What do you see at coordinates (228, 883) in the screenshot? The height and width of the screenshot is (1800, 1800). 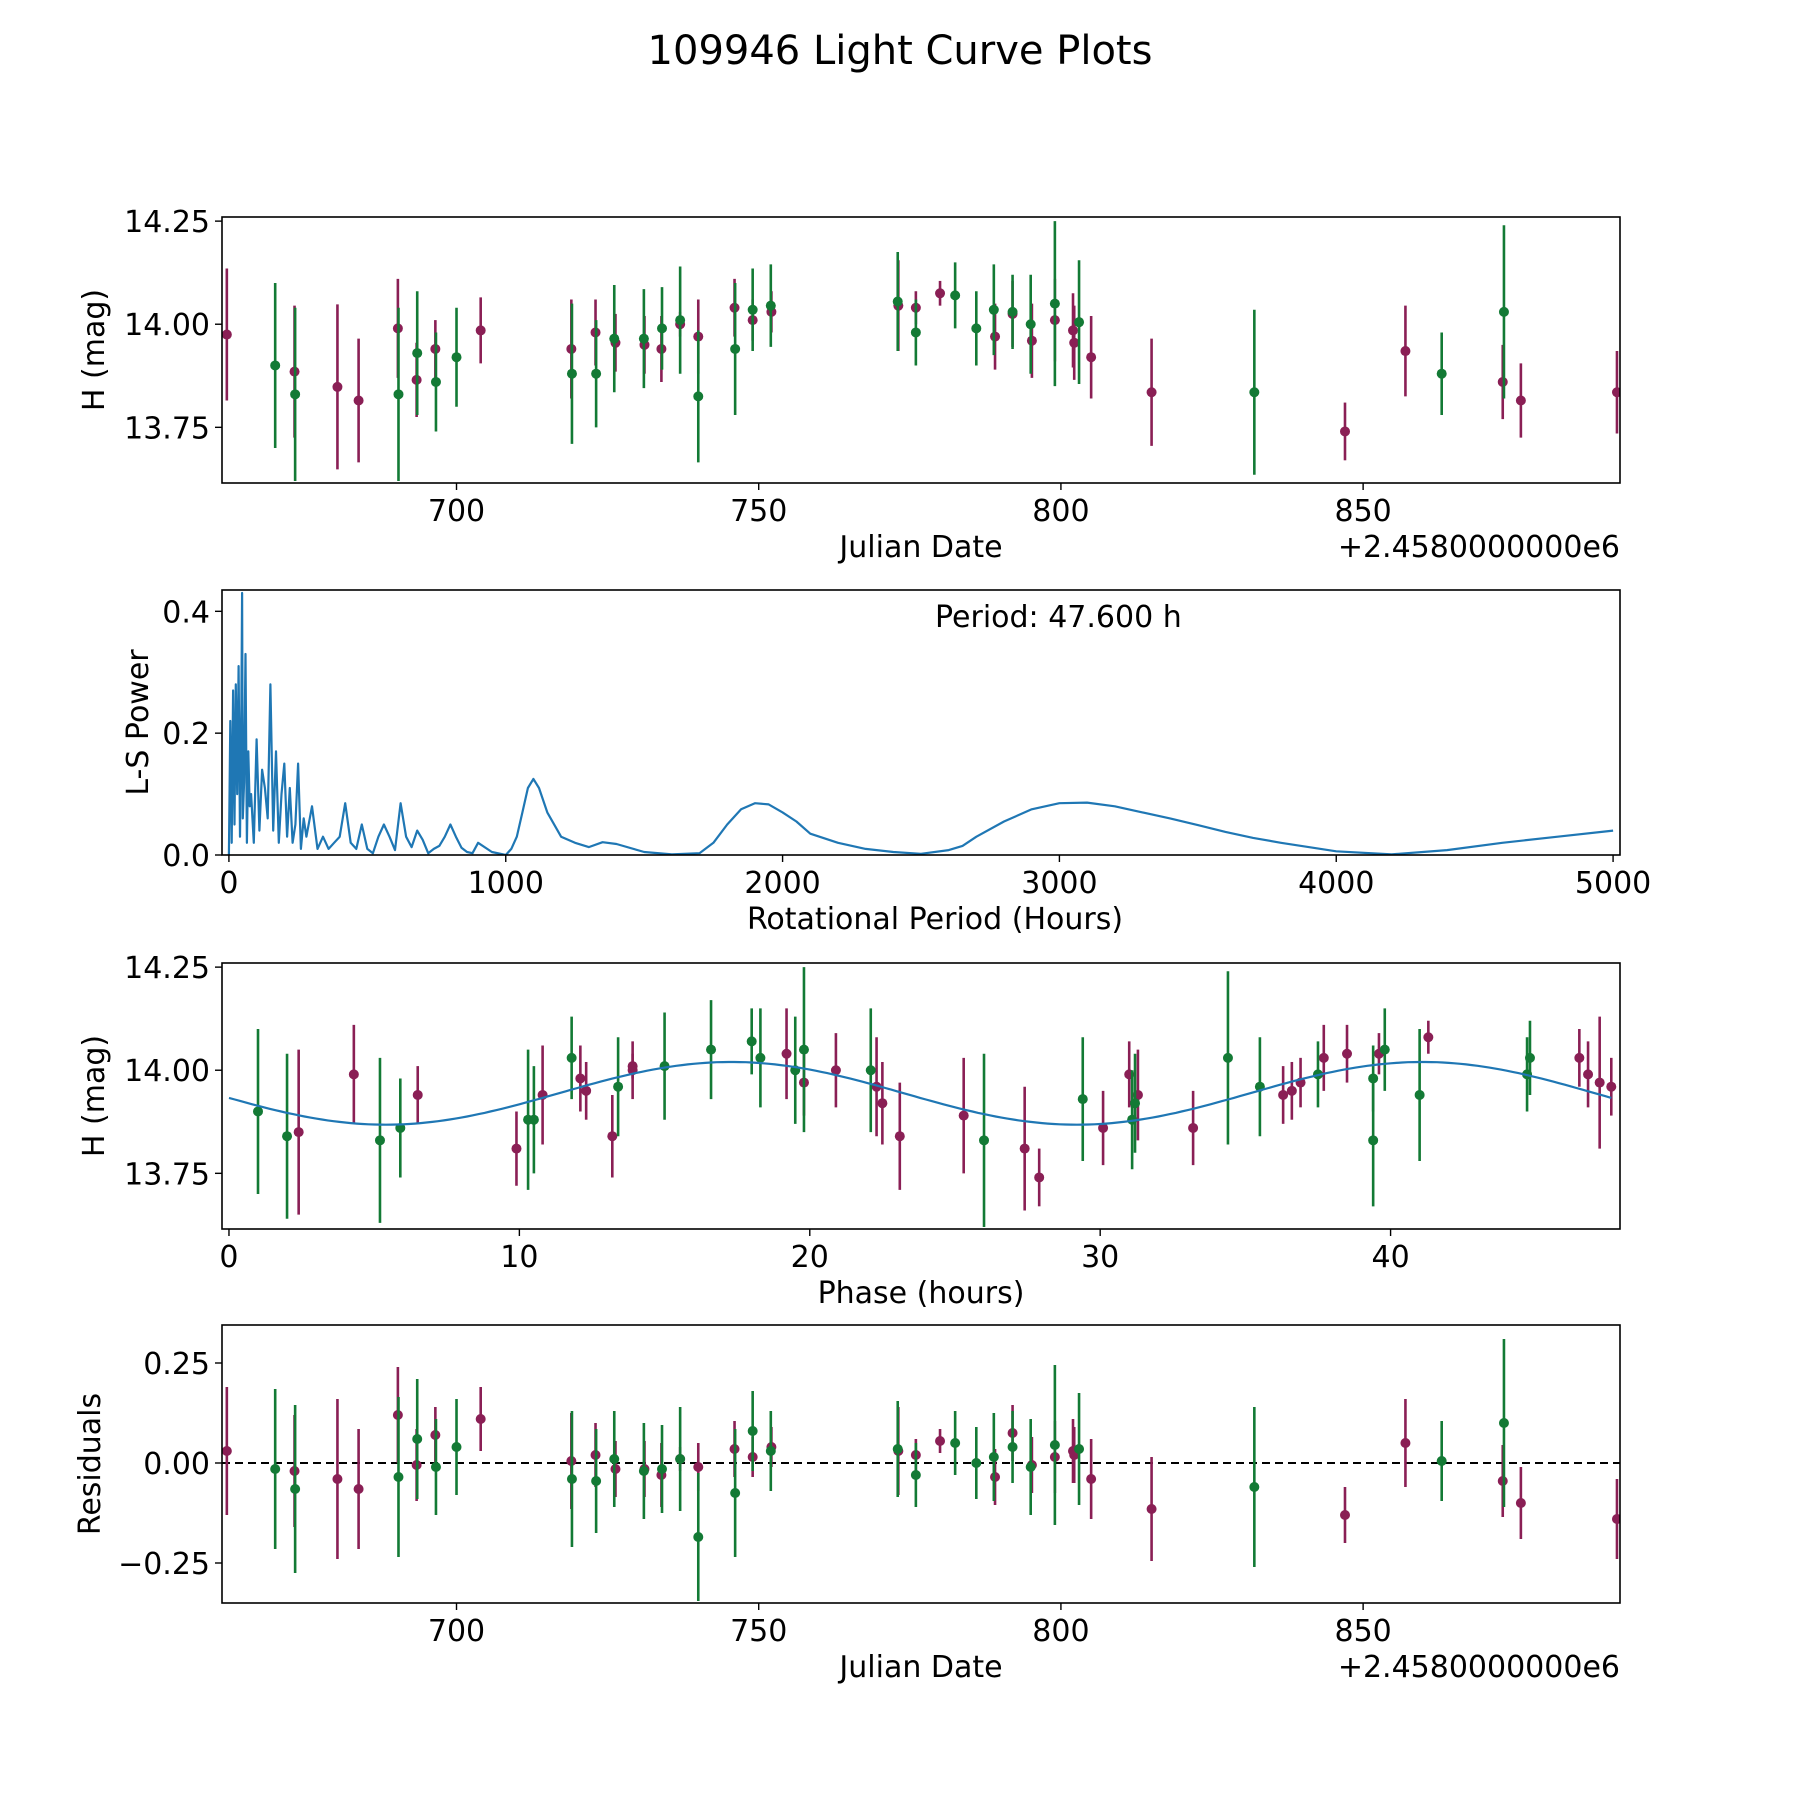 I see `x-tick-label: 0` at bounding box center [228, 883].